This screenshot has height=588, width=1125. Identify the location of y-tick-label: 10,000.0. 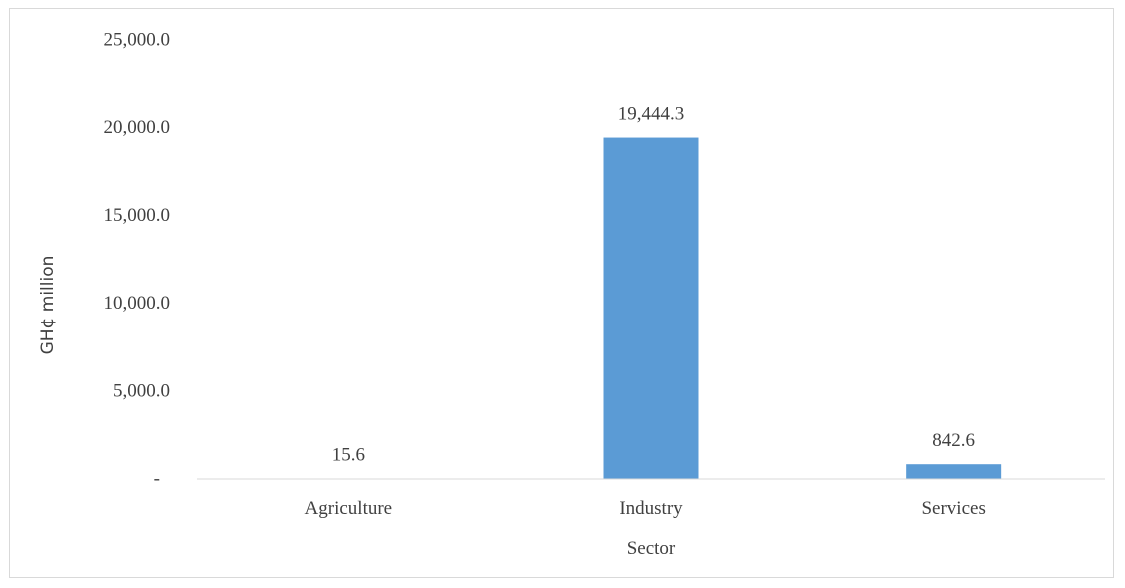
(137, 303).